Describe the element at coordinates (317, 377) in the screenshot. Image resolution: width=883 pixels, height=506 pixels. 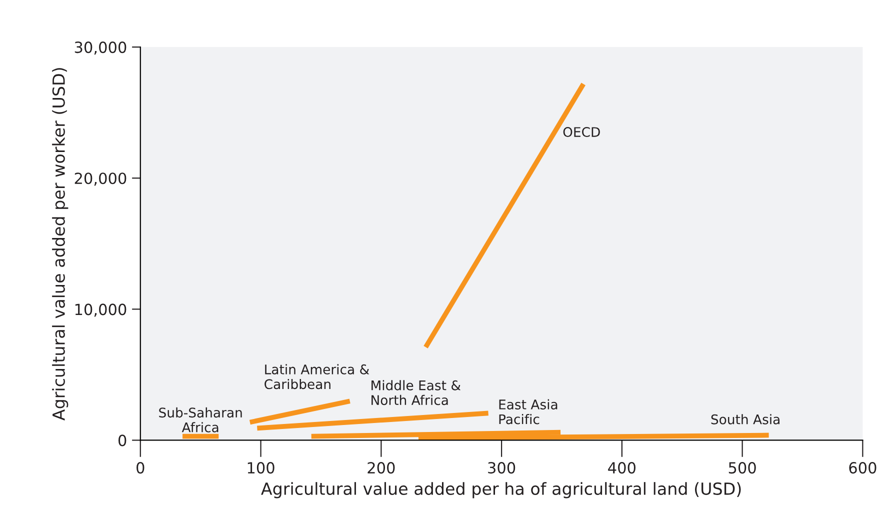
I see `series-label: Latin America & Caribbean` at that location.